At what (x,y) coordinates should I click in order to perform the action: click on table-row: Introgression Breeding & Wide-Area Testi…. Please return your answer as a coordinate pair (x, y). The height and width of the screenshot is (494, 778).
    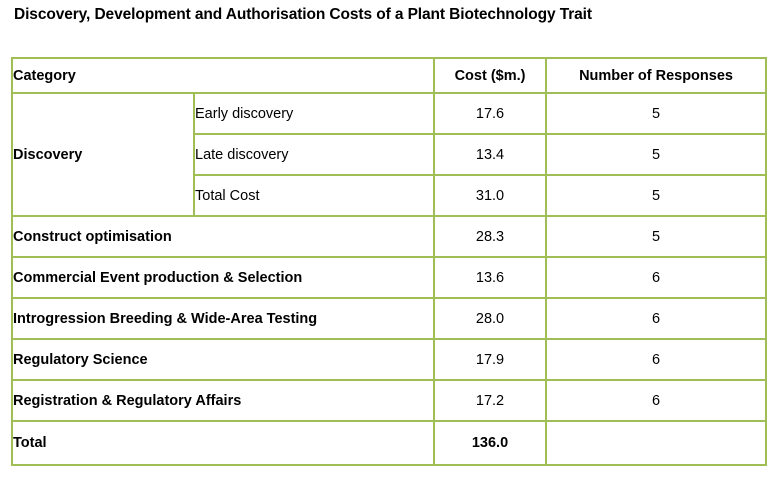
    Looking at the image, I should click on (389, 318).